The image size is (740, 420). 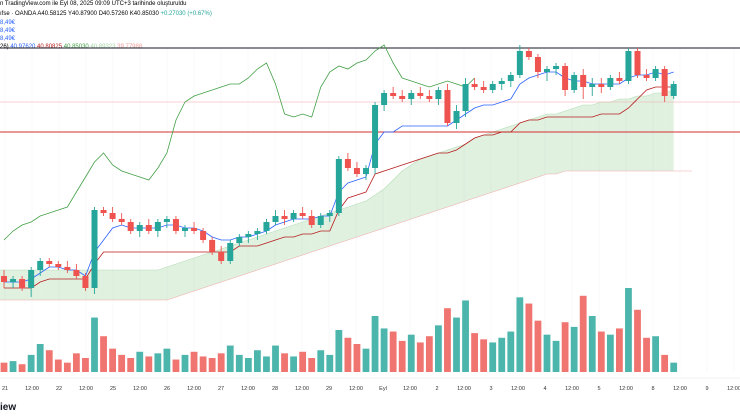 What do you see at coordinates (8, 23) in the screenshot?
I see `pct-line-1: 8,49€` at bounding box center [8, 23].